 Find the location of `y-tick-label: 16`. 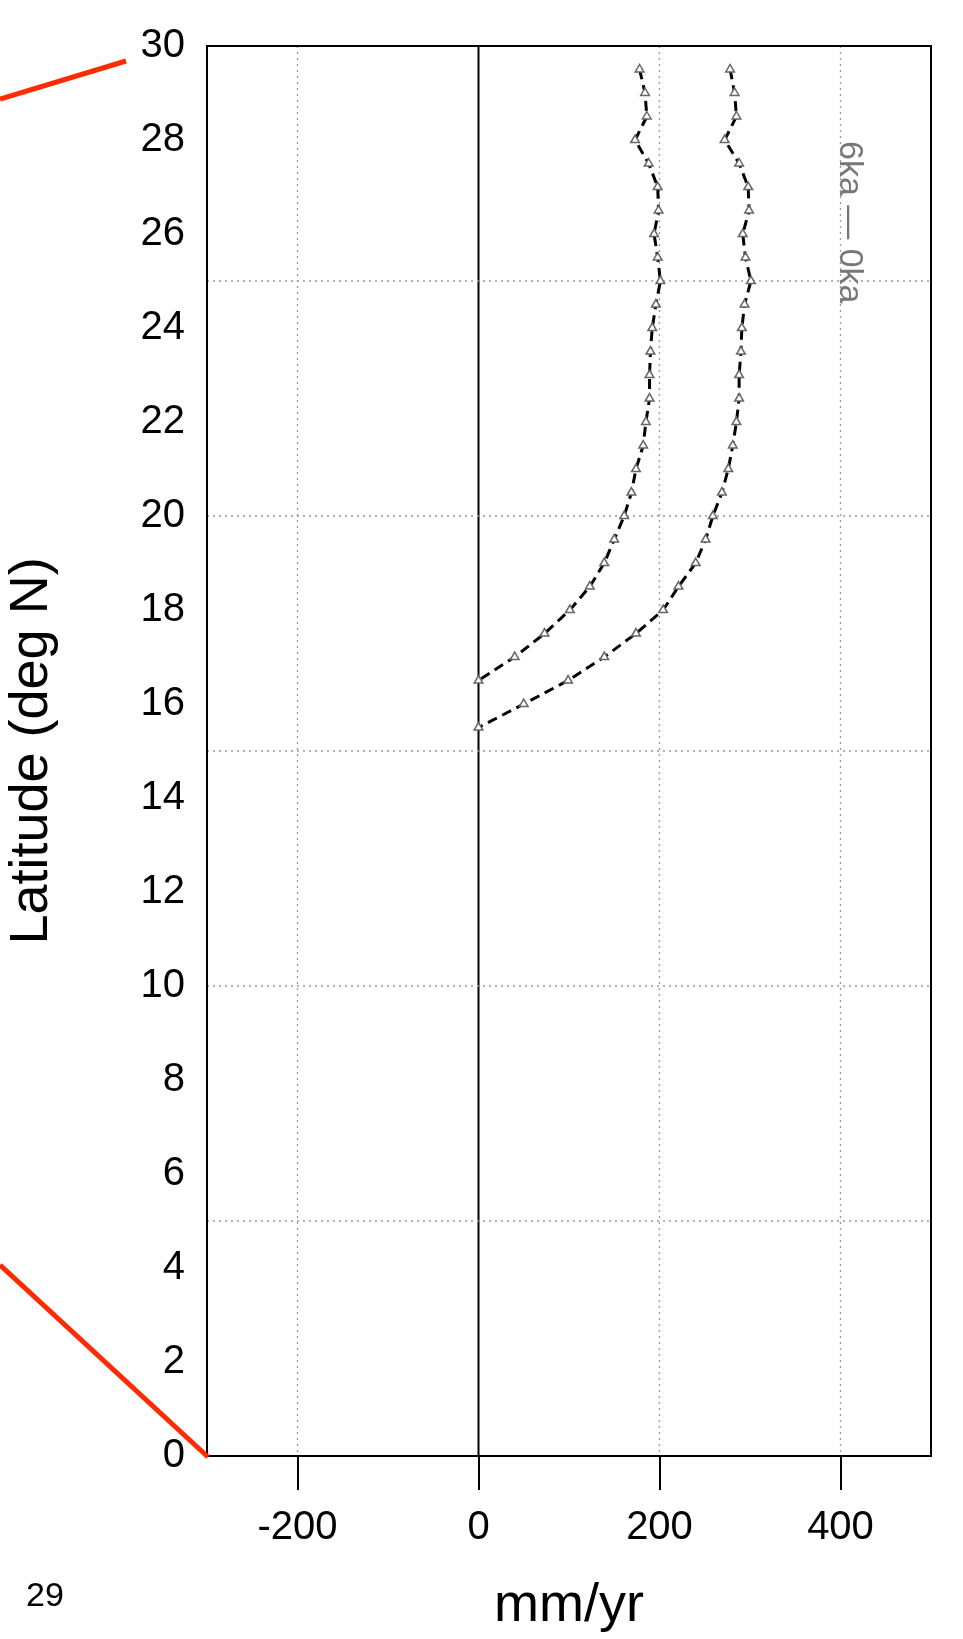

y-tick-label: 16 is located at coordinates (162, 701).